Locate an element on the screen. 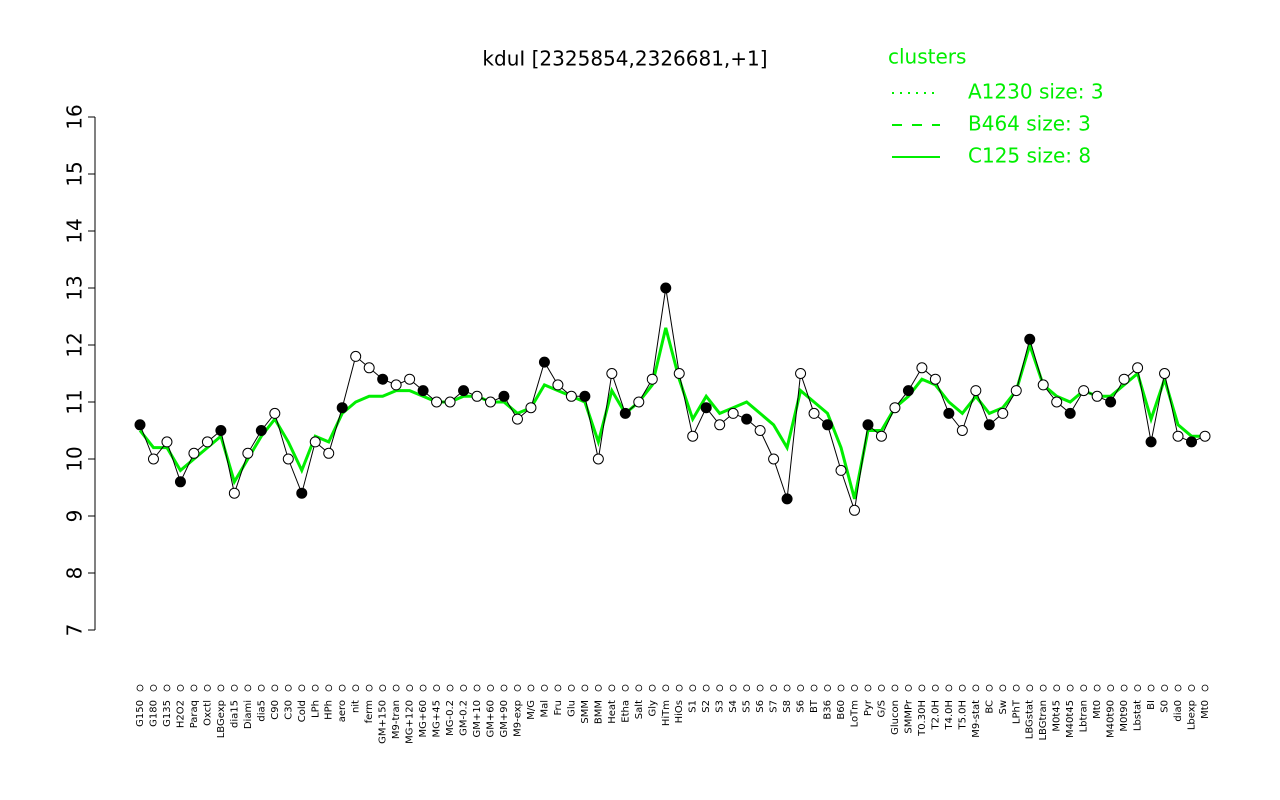  chart-title: kduI [2325854,2326681,+1] is located at coordinates (624, 59).